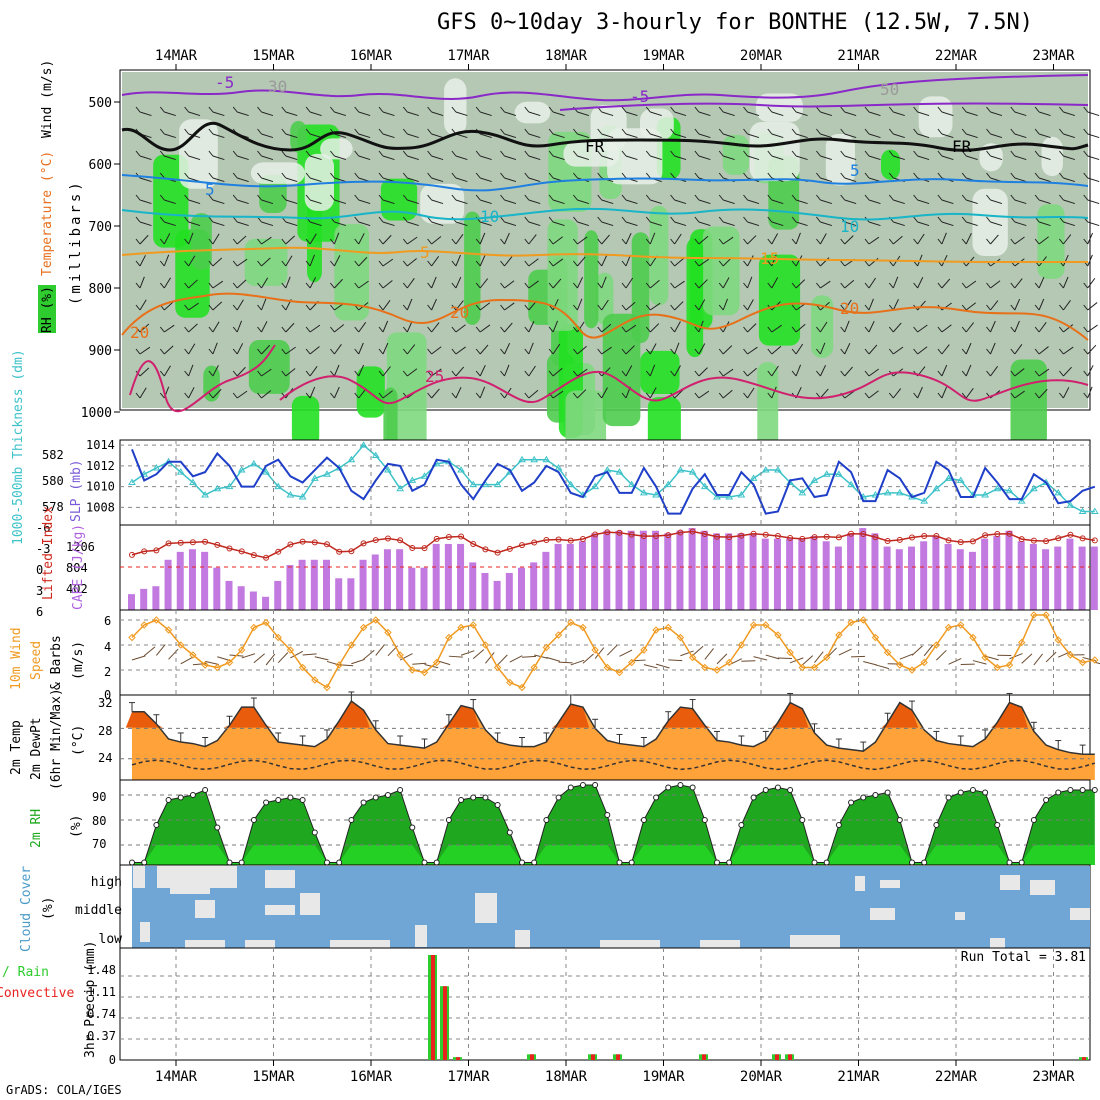  Describe the element at coordinates (100, 487) in the screenshot. I see `slp-tick: 1010` at that location.